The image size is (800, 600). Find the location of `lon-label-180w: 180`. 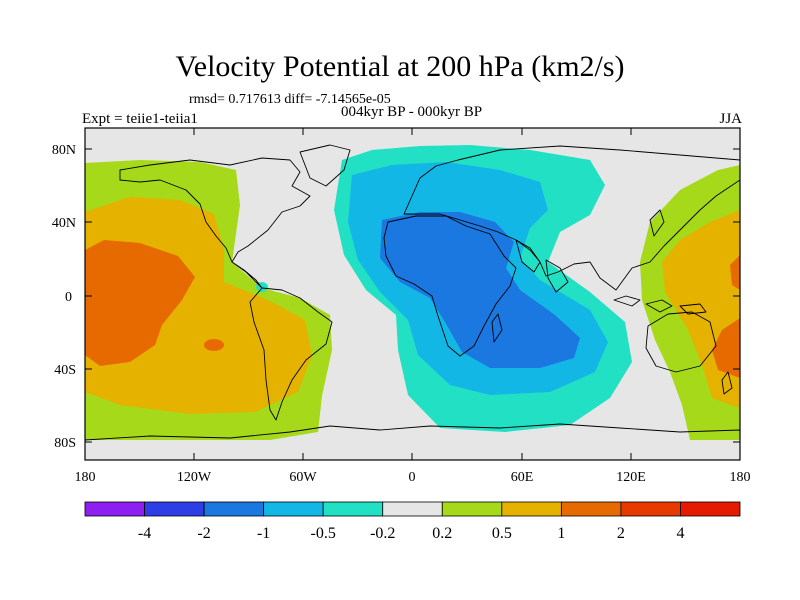

lon-label-180w: 180 is located at coordinates (85, 477).